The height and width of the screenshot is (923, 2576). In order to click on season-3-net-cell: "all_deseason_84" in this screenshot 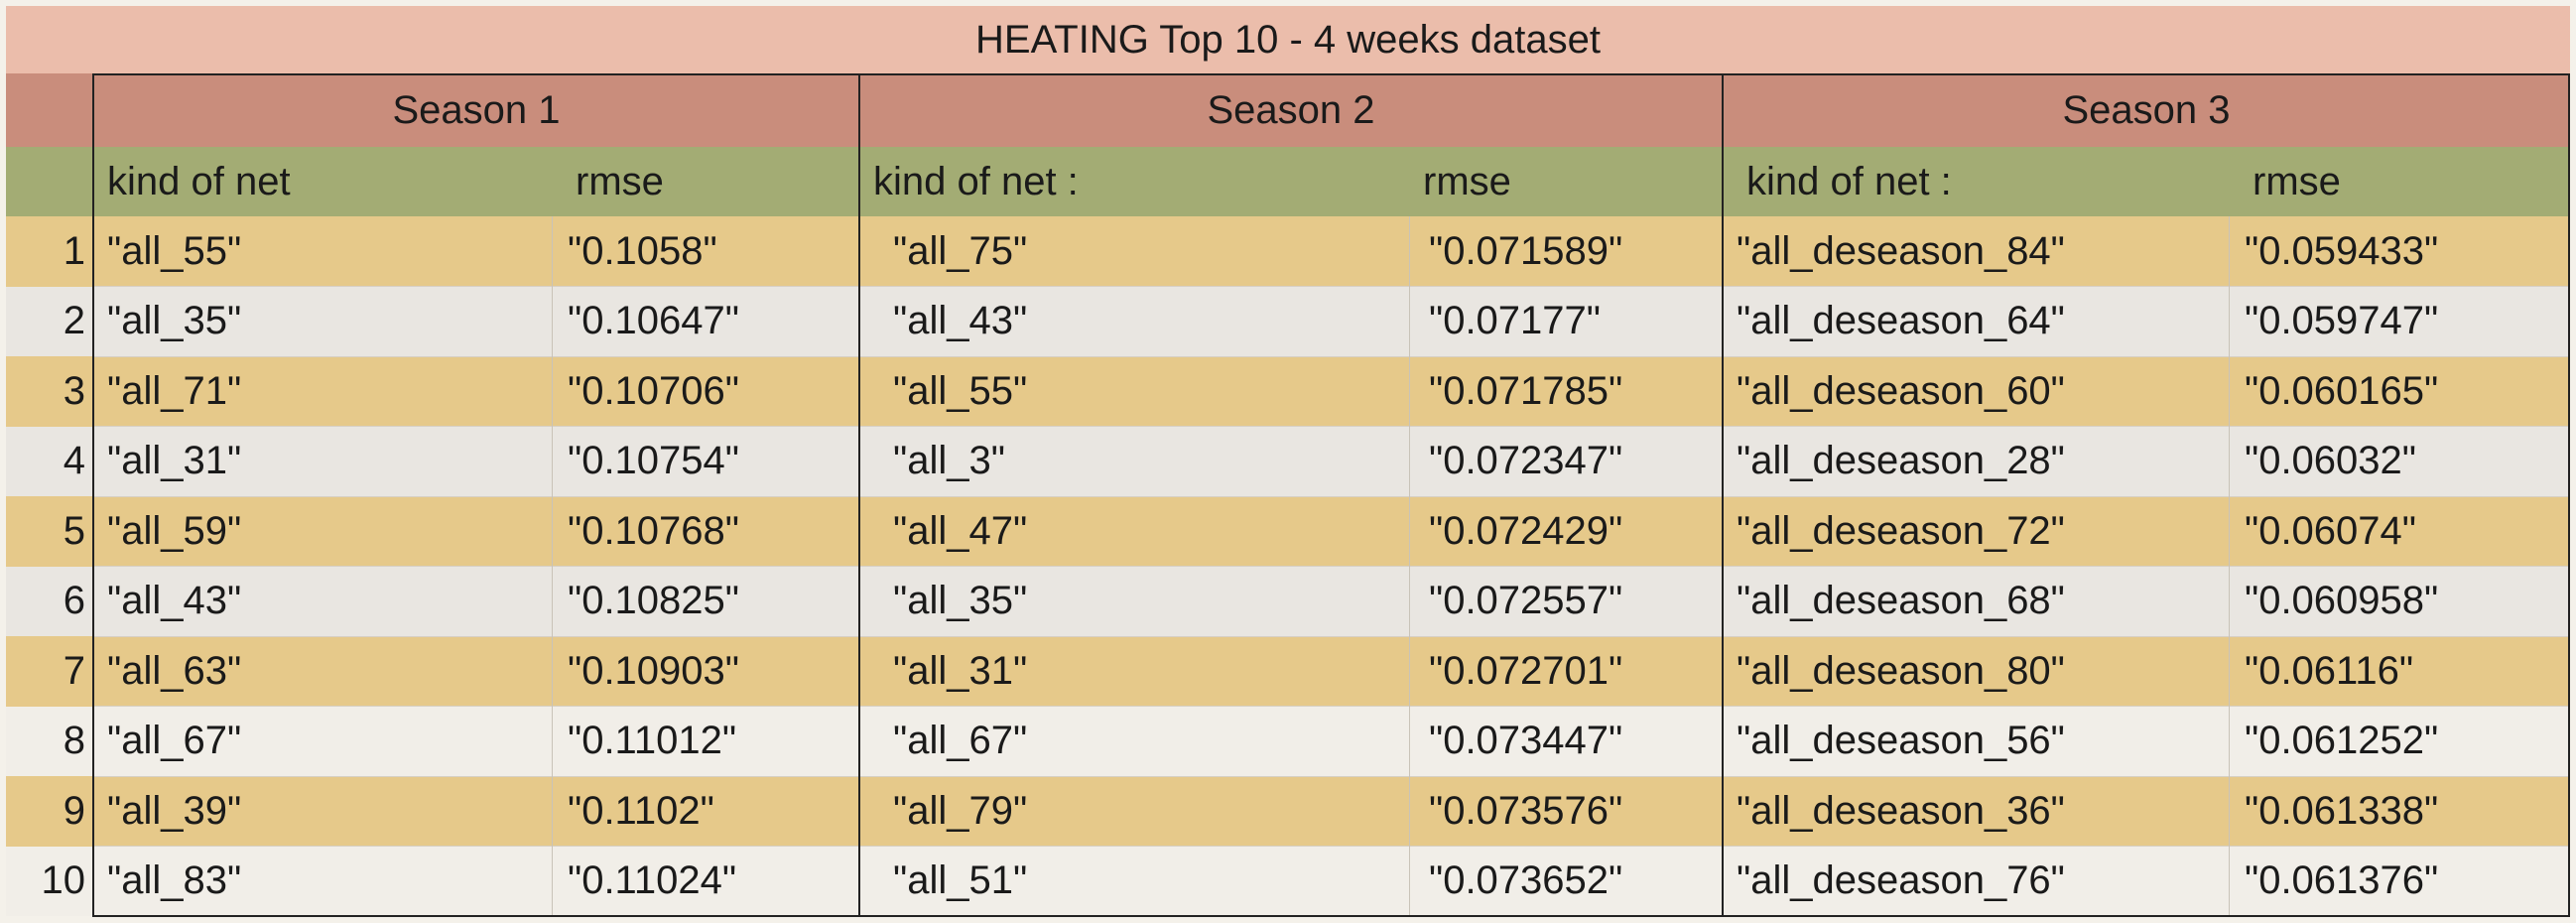, I will do `click(1901, 250)`.